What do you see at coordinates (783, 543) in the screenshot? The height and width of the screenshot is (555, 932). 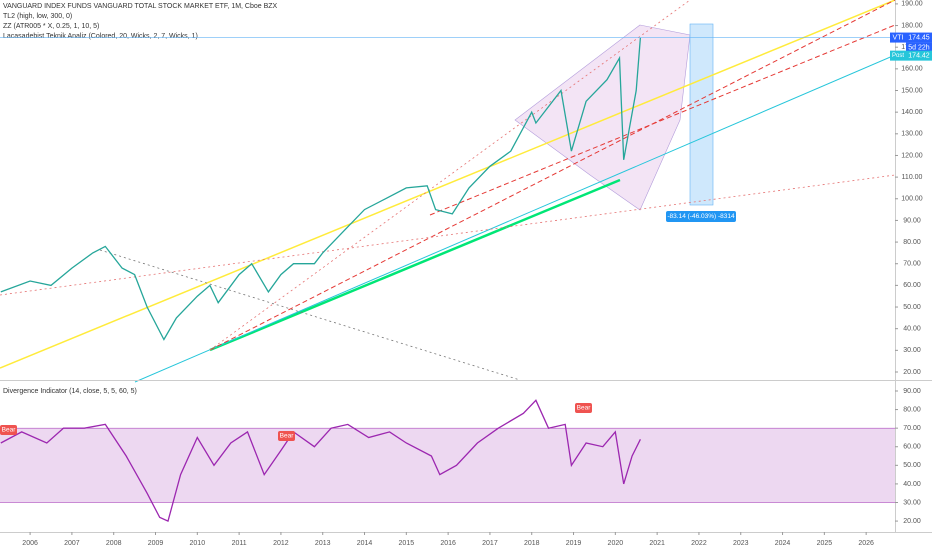 I see `x-tick-label: 2024` at bounding box center [783, 543].